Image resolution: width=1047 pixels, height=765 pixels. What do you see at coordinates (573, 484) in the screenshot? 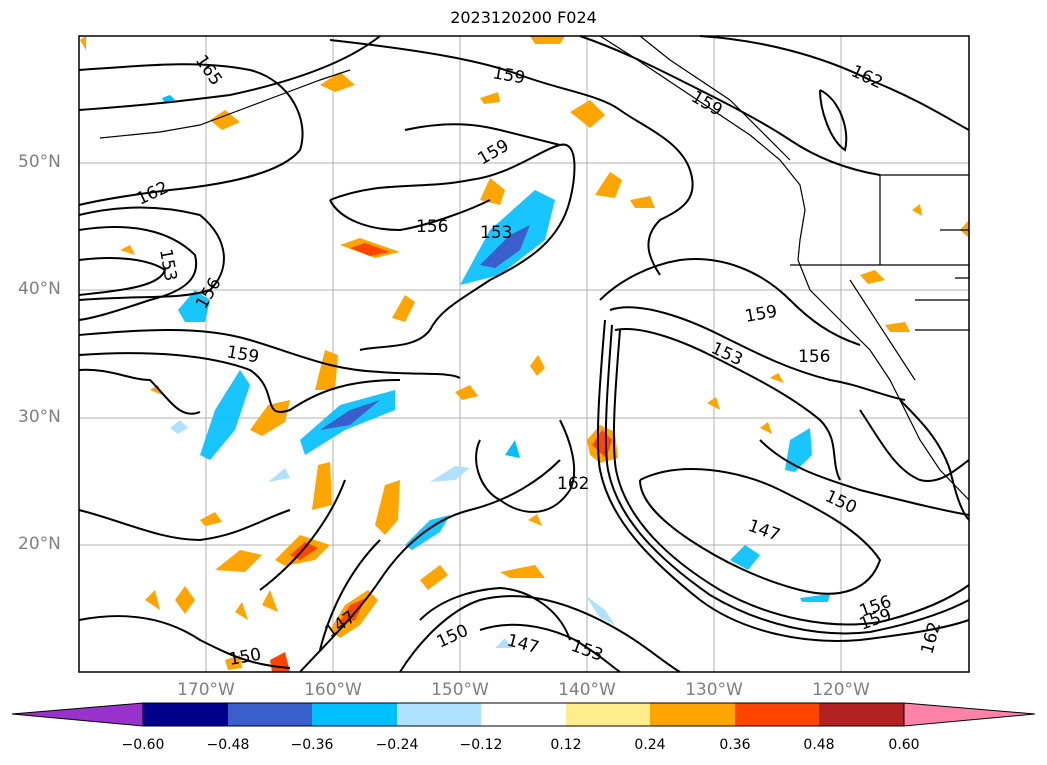
I see `contour-label: 162` at bounding box center [573, 484].